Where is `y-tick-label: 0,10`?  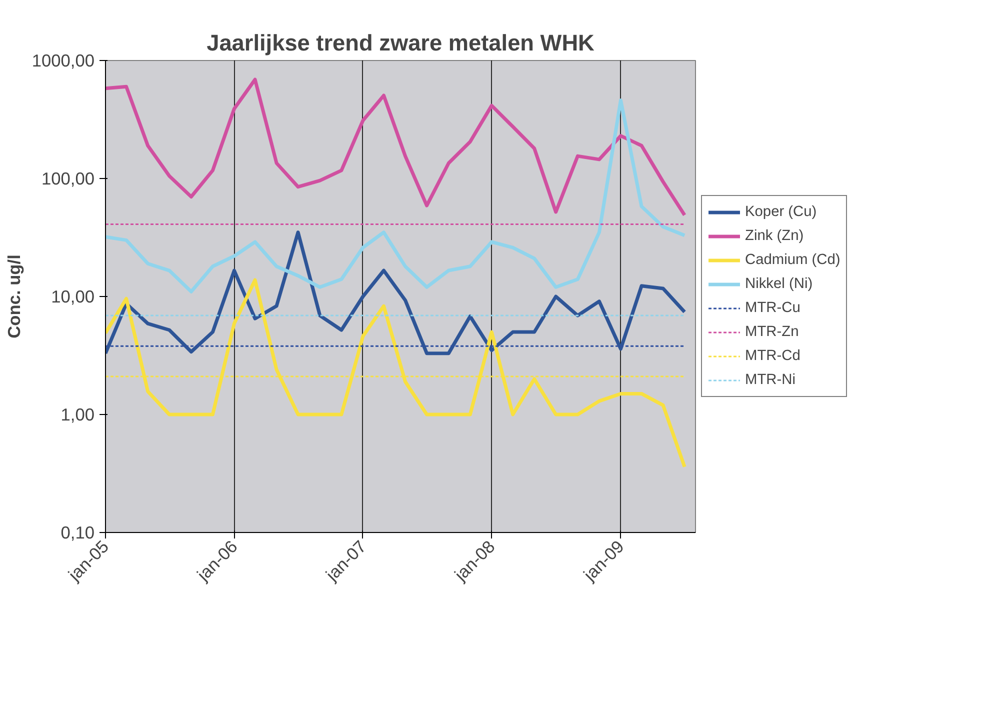 y-tick-label: 0,10 is located at coordinates (77, 532).